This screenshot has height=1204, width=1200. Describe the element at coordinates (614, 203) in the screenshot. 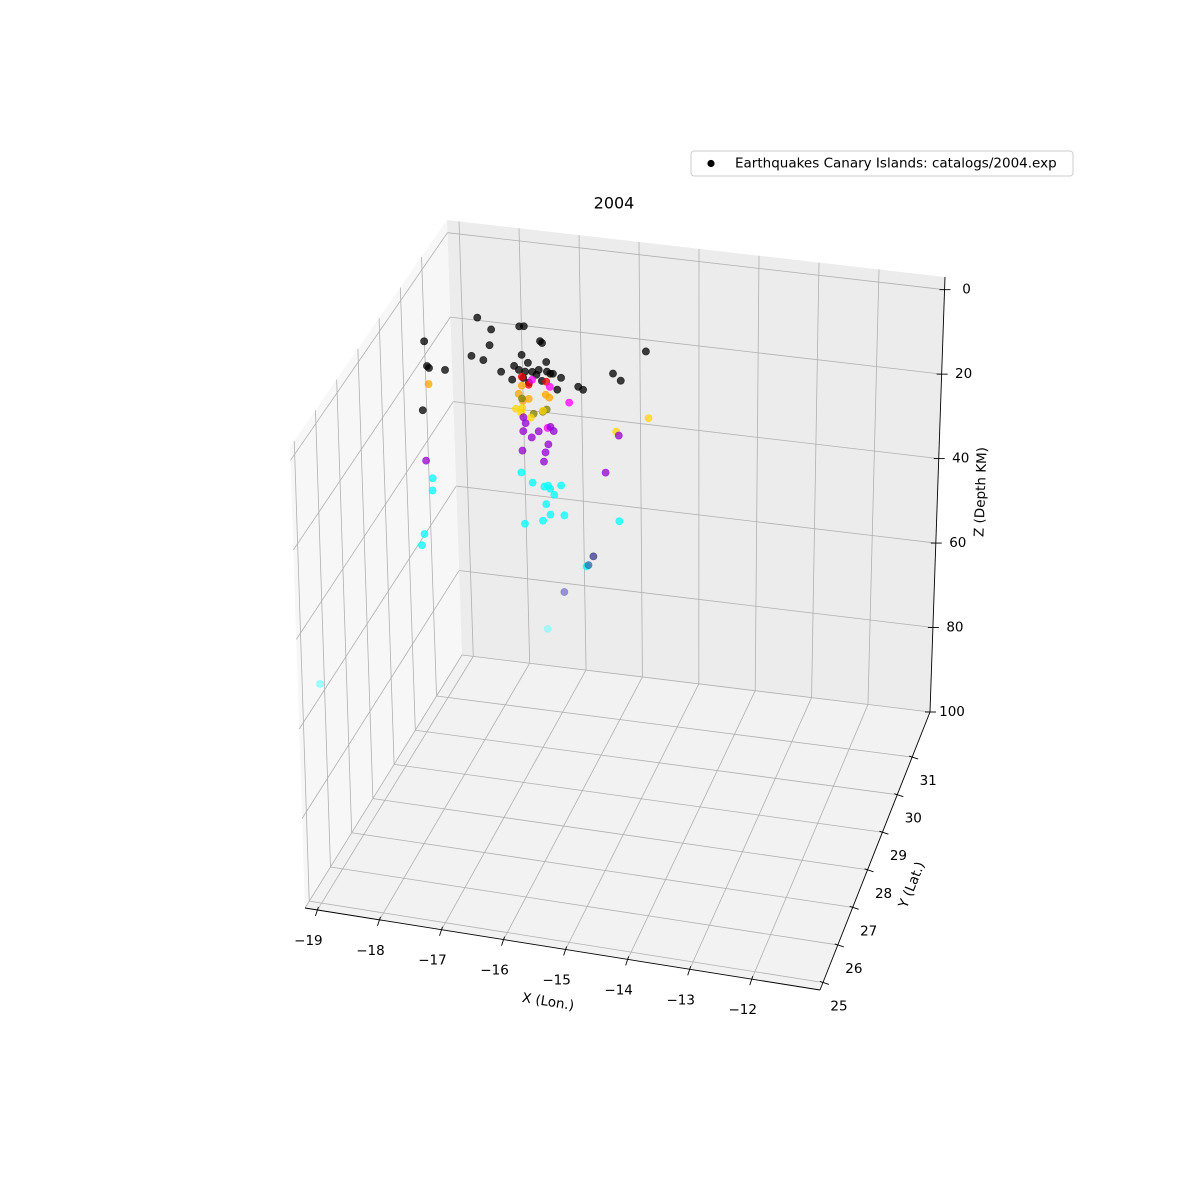

I see `chart-title: 2004` at that location.